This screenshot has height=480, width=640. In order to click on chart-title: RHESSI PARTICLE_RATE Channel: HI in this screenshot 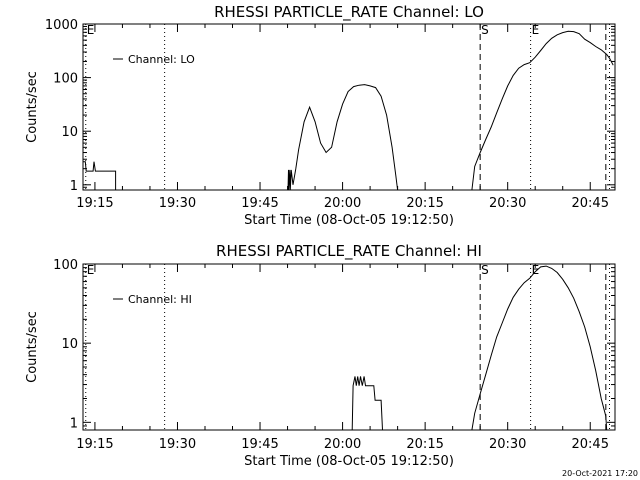, I will do `click(349, 251)`.